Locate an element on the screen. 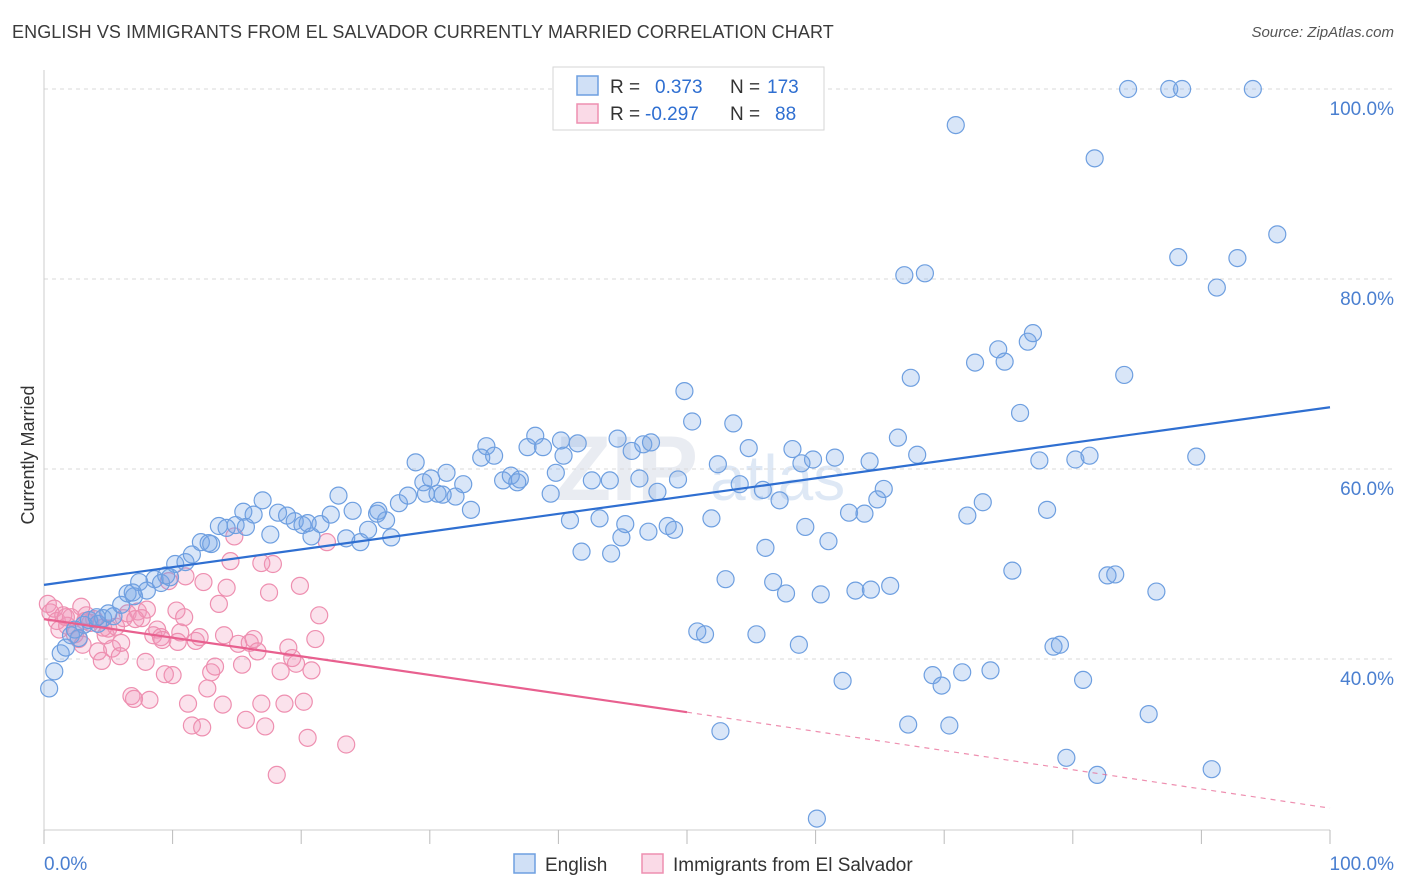 The image size is (1406, 892). y-tick-label: 40.0% is located at coordinates (1367, 679).